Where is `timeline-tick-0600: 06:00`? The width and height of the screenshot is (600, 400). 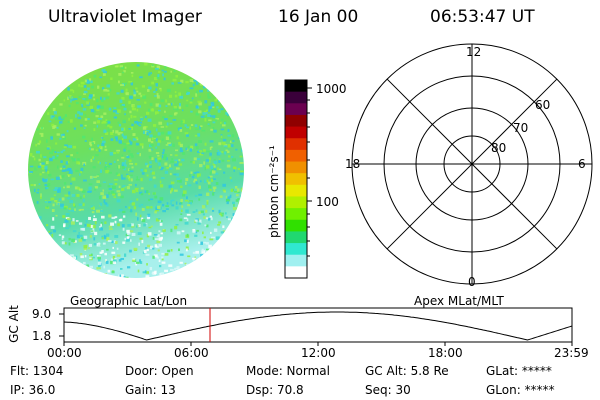 timeline-tick-0600: 06:00 is located at coordinates (191, 353).